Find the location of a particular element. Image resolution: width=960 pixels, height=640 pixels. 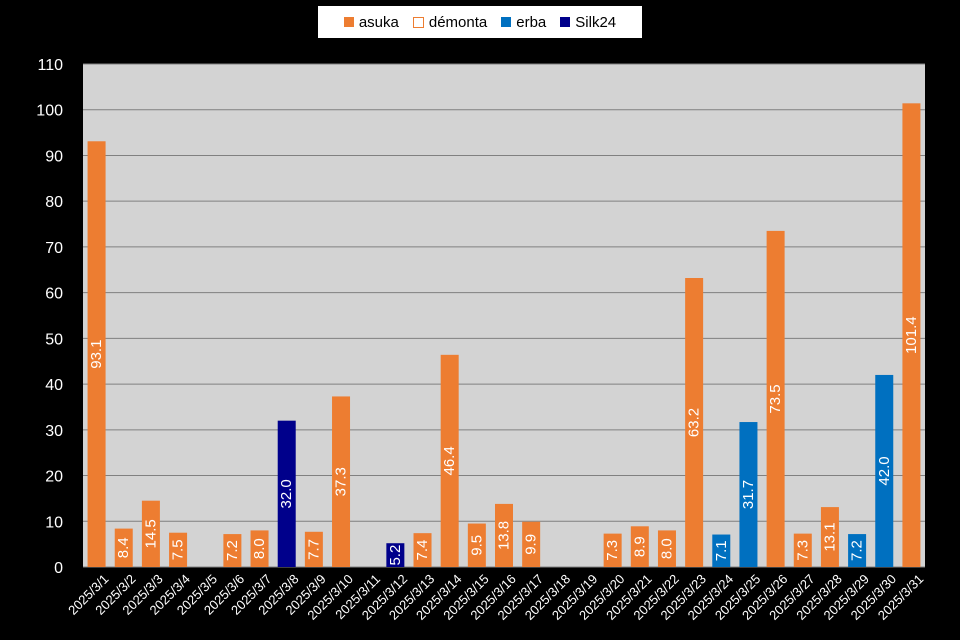

data-label: 9.9 is located at coordinates (531, 544).